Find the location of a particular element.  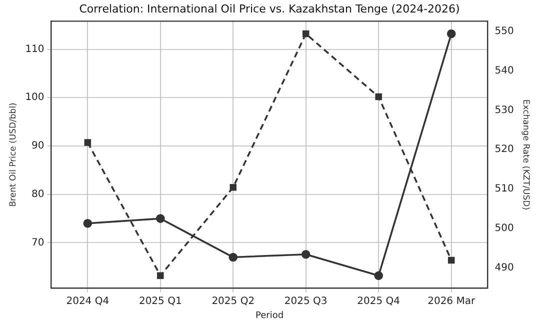

y2-tick-label: 550 is located at coordinates (504, 32).